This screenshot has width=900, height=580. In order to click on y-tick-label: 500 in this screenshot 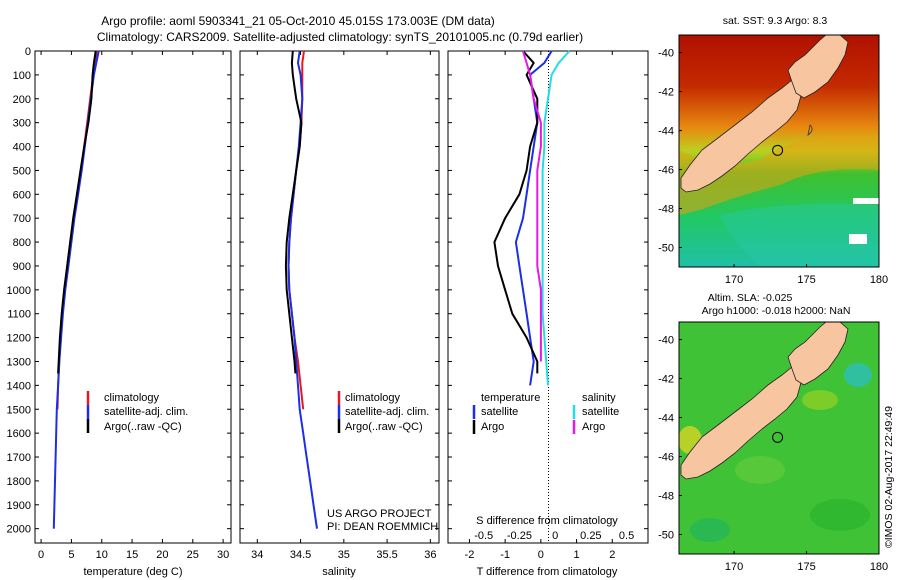, I will do `click(22, 171)`.